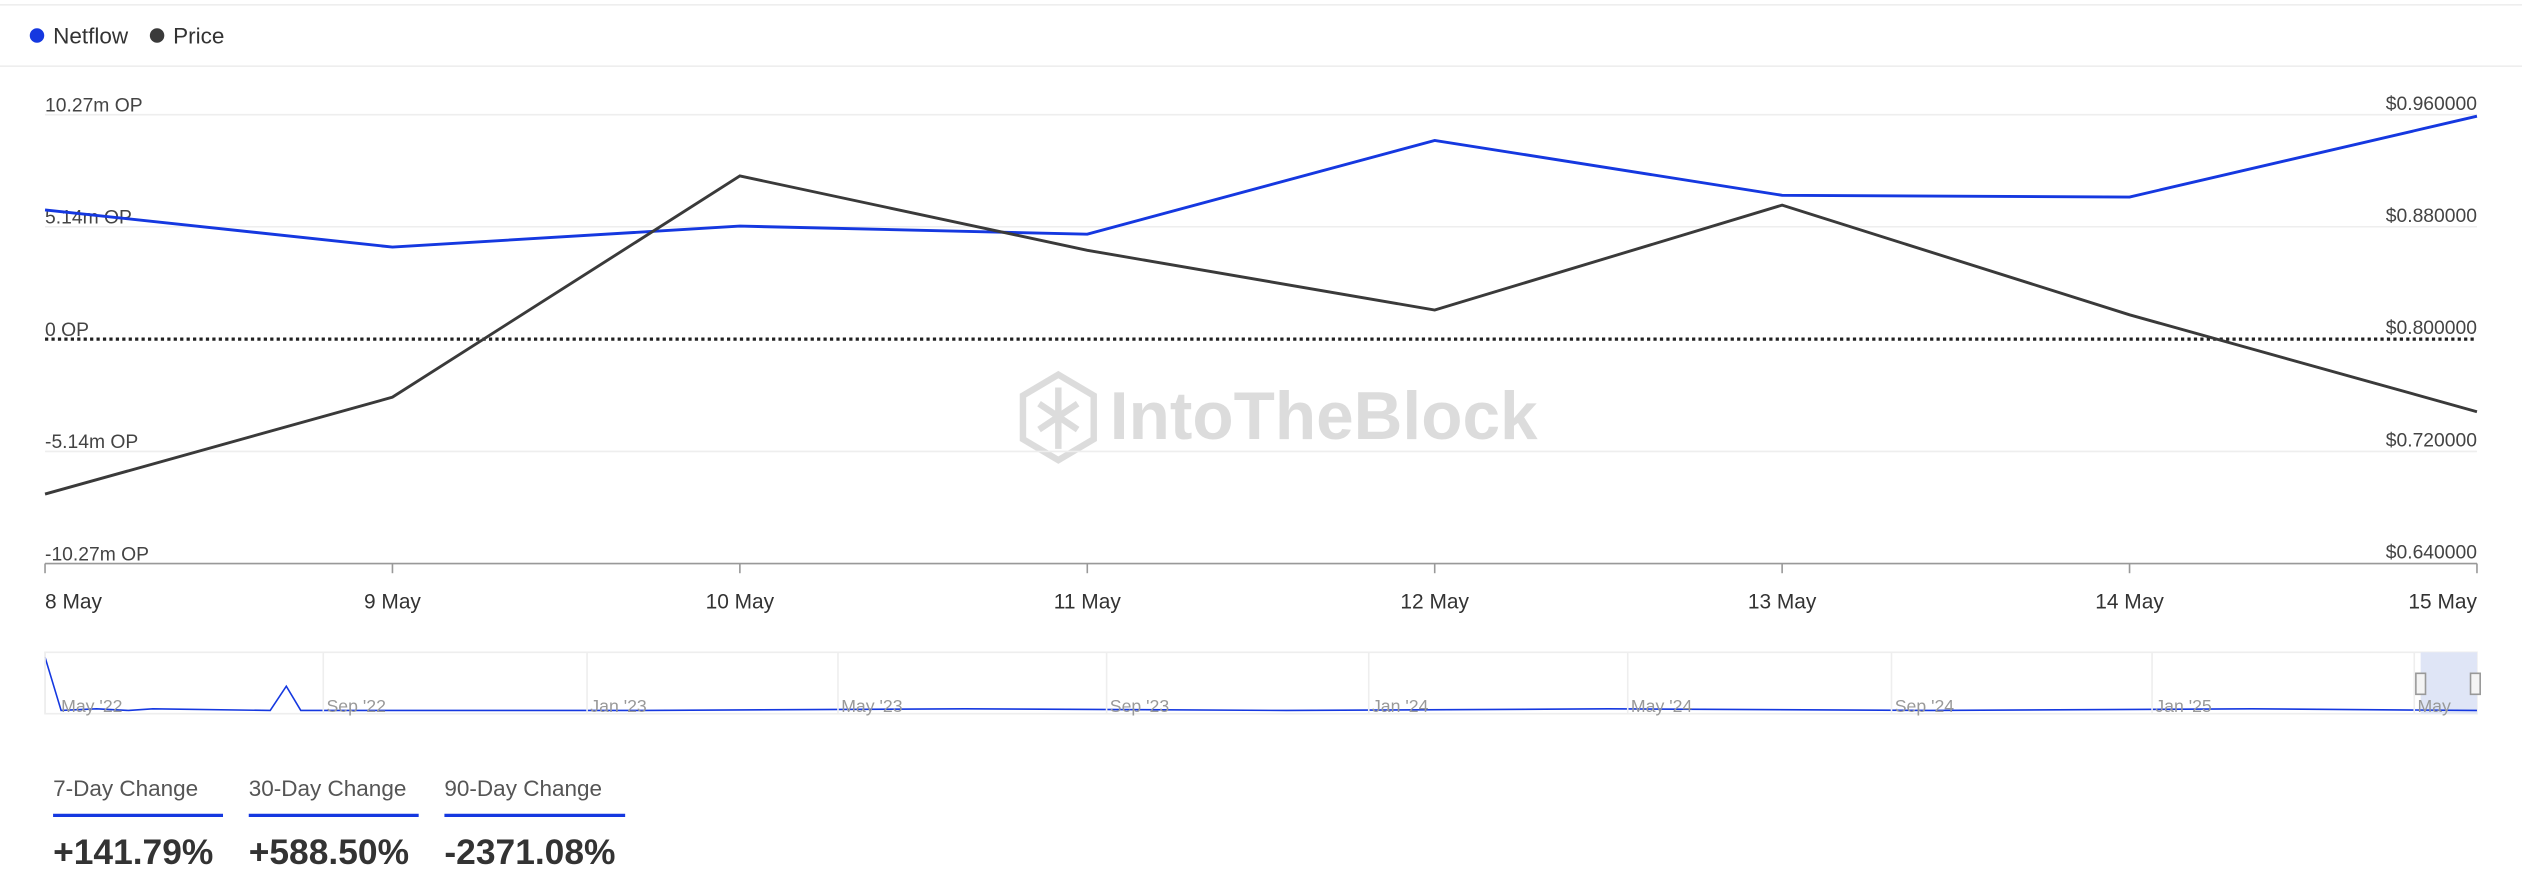 This screenshot has width=2522, height=880. I want to click on watermark-text: IntoTheBlock, so click(1324, 416).